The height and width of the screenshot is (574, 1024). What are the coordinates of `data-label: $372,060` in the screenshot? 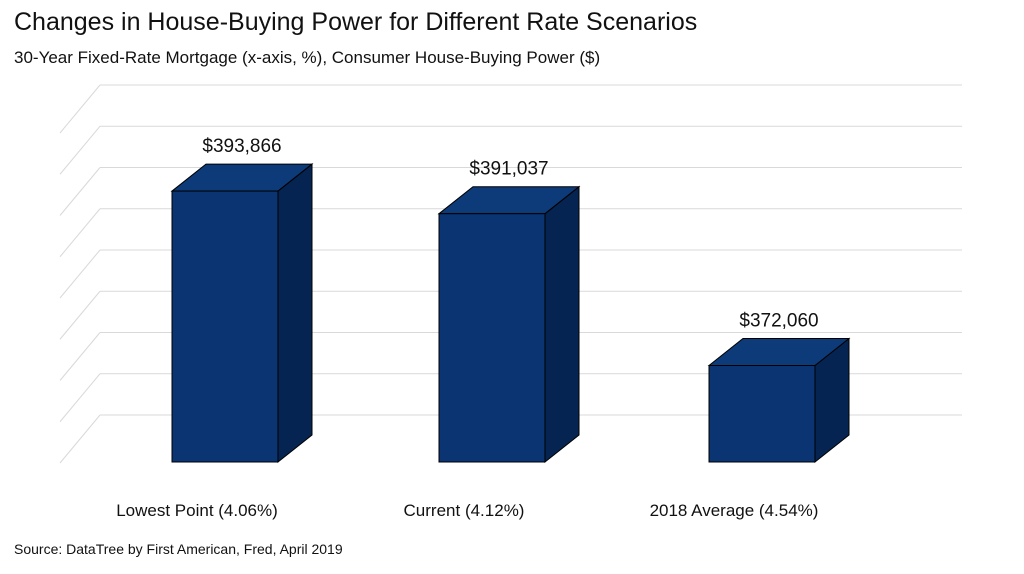 It's located at (778, 321).